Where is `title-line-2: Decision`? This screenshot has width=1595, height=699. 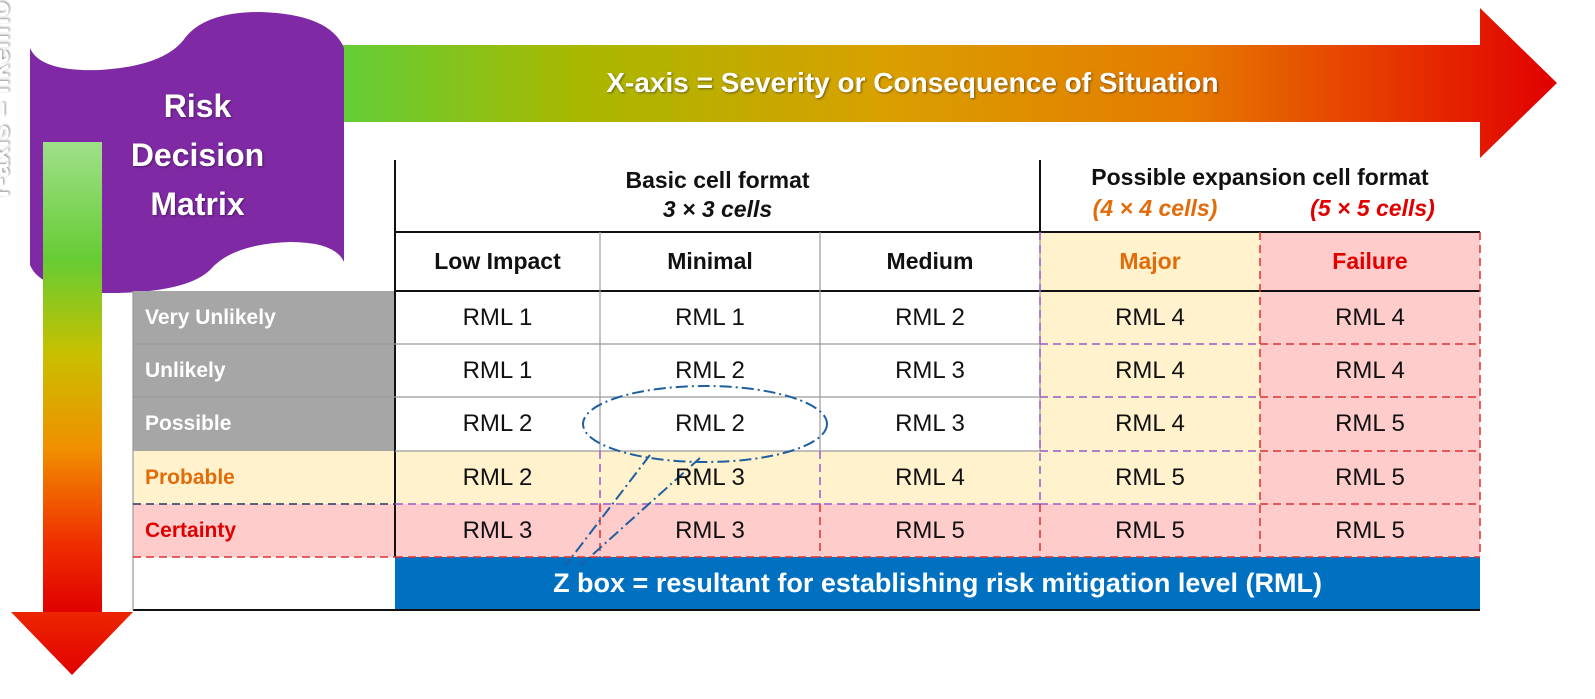 title-line-2: Decision is located at coordinates (197, 154).